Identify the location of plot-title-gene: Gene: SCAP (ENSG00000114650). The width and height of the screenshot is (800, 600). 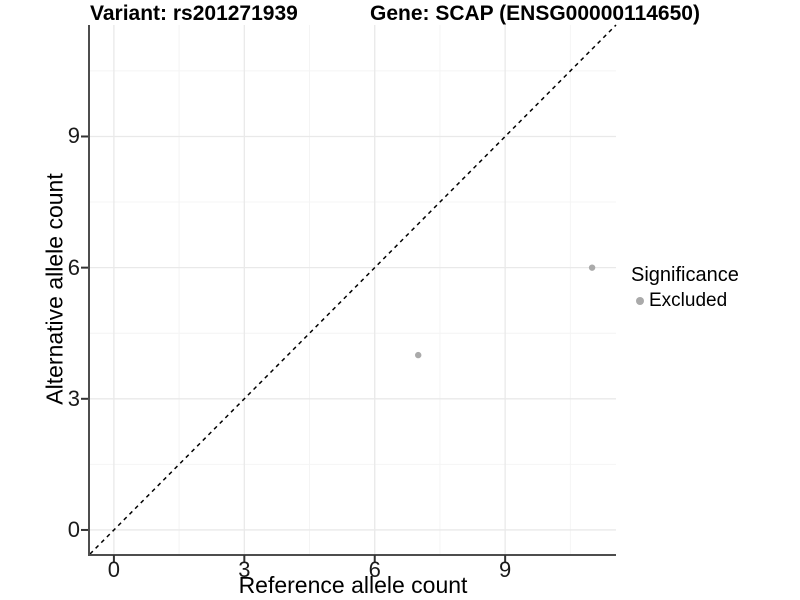
(535, 13).